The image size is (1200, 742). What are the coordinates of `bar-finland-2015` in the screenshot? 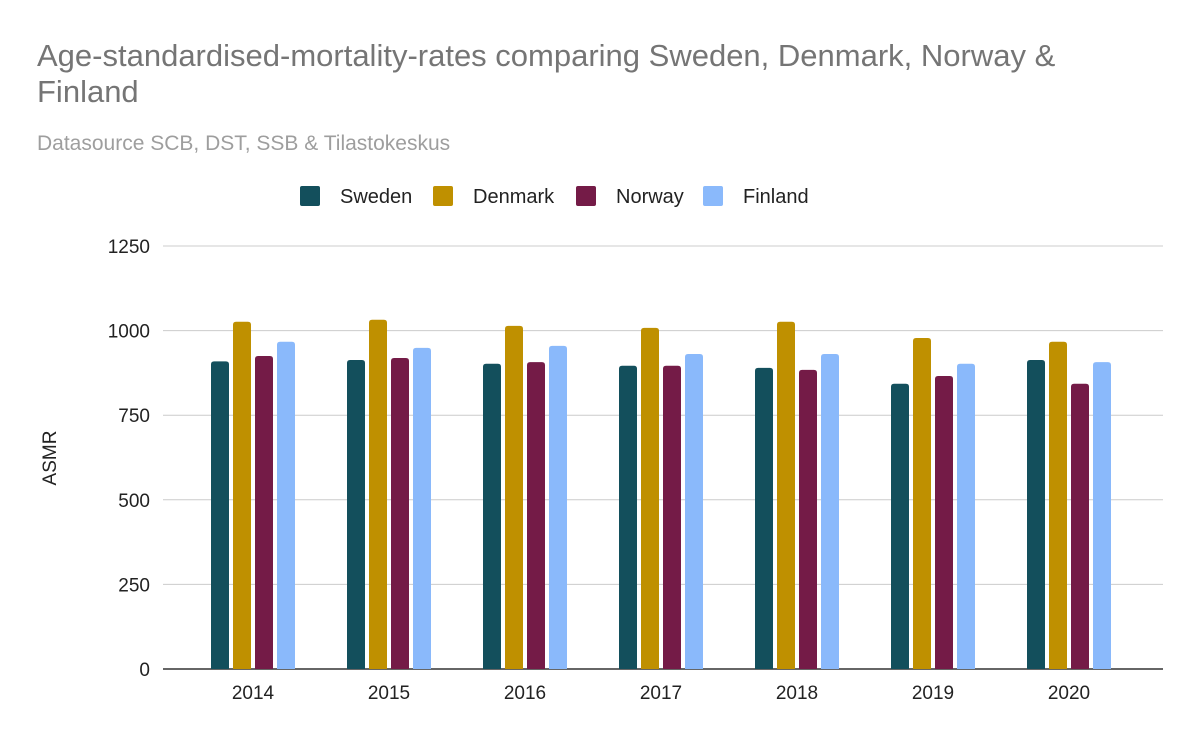 It's located at (422, 508).